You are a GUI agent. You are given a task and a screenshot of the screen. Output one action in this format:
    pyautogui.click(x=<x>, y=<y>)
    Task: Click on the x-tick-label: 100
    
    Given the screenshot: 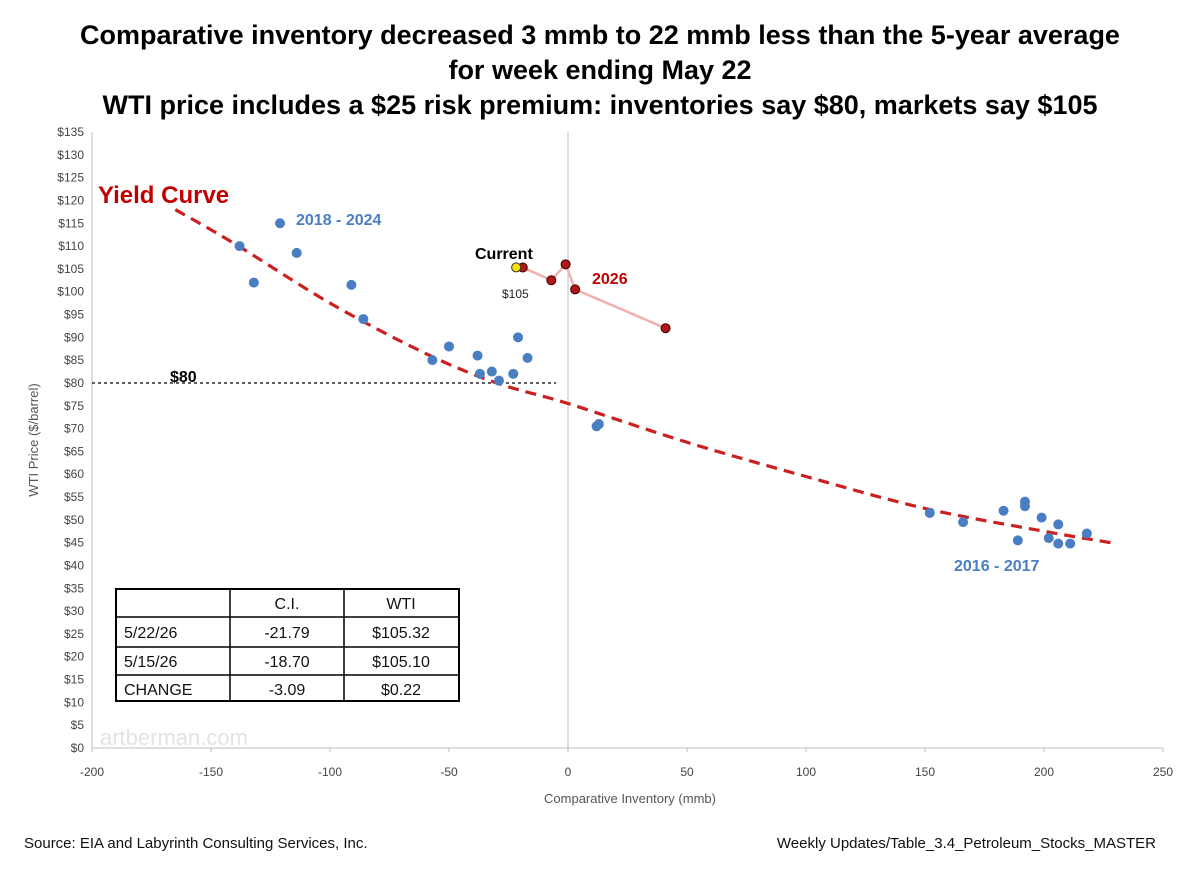 What is the action you would take?
    pyautogui.click(x=806, y=772)
    